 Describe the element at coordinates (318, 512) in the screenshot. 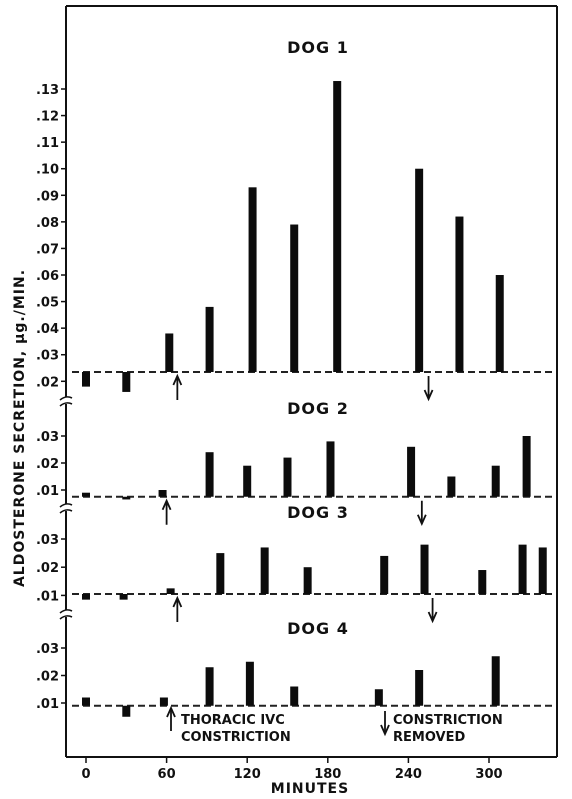

I see `panel-title: DOG 3` at that location.